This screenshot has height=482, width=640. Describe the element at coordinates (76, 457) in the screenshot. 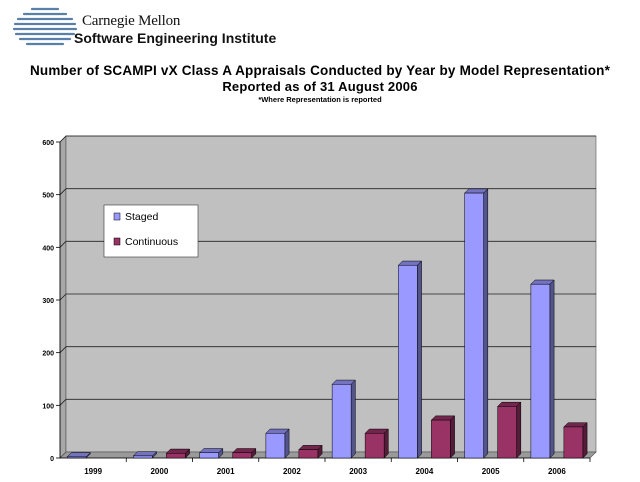

I see `bar-staged-1999` at that location.